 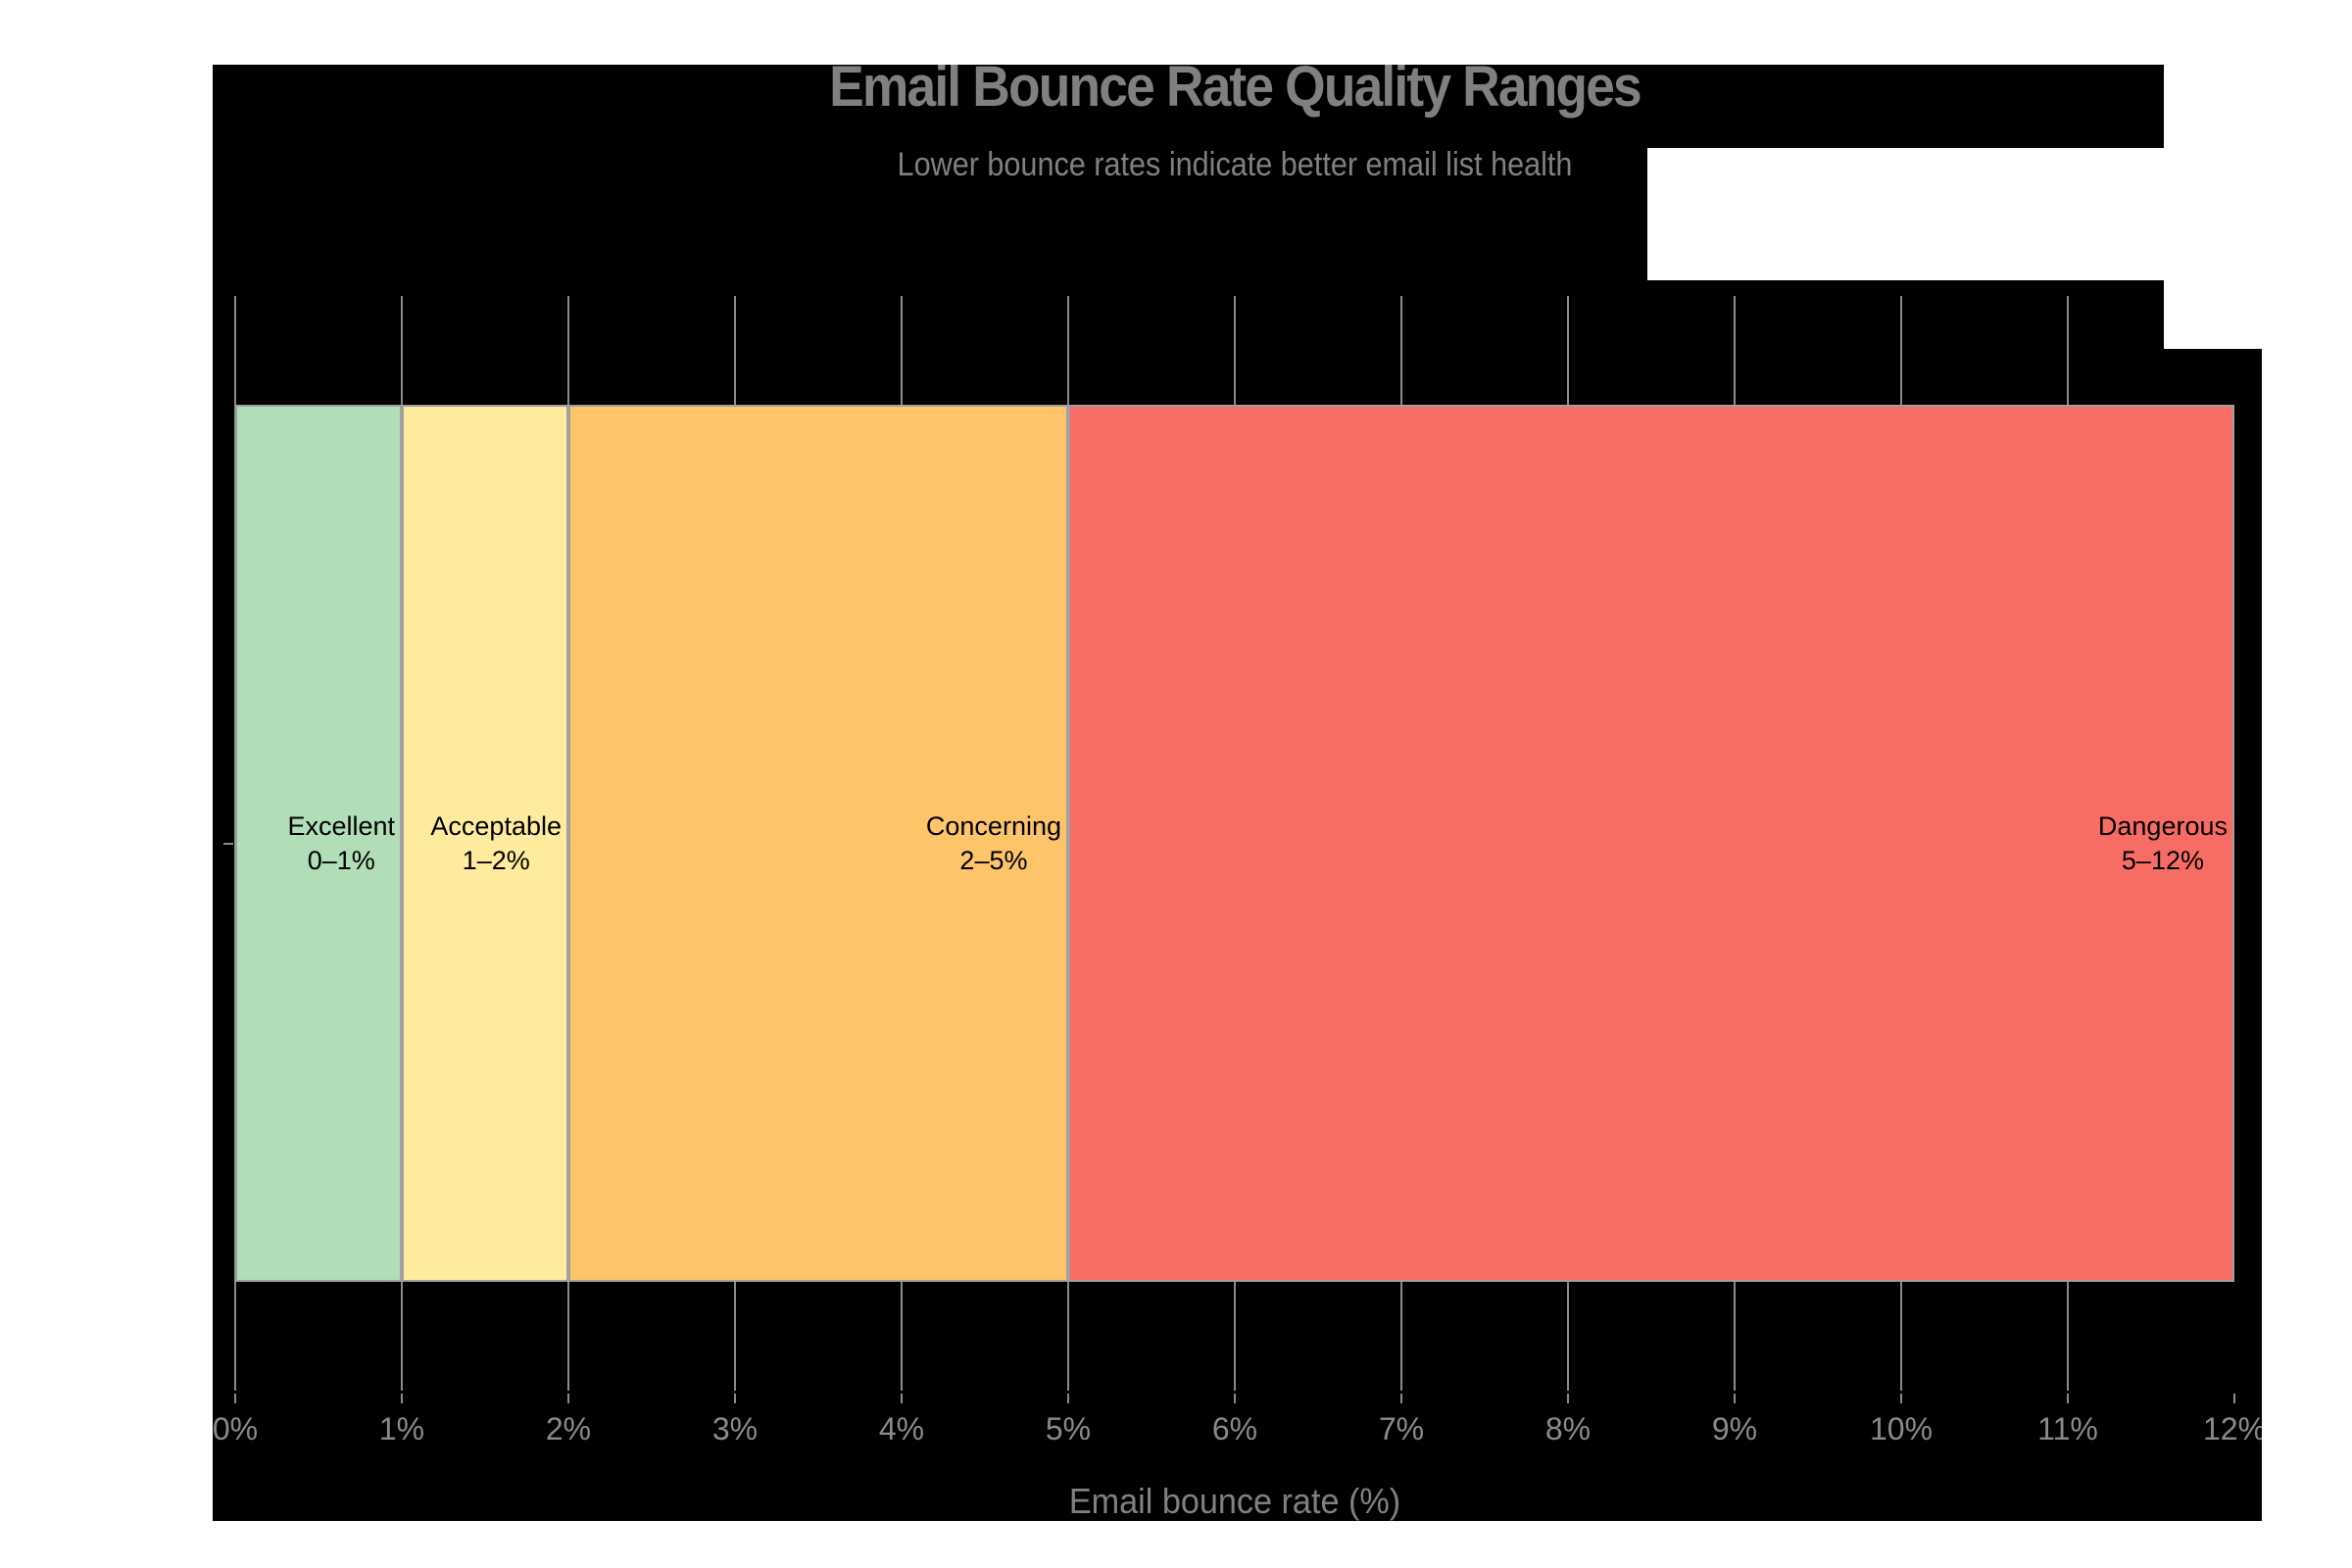 What do you see at coordinates (568, 1428) in the screenshot?
I see `x-tick-label-2: 2%` at bounding box center [568, 1428].